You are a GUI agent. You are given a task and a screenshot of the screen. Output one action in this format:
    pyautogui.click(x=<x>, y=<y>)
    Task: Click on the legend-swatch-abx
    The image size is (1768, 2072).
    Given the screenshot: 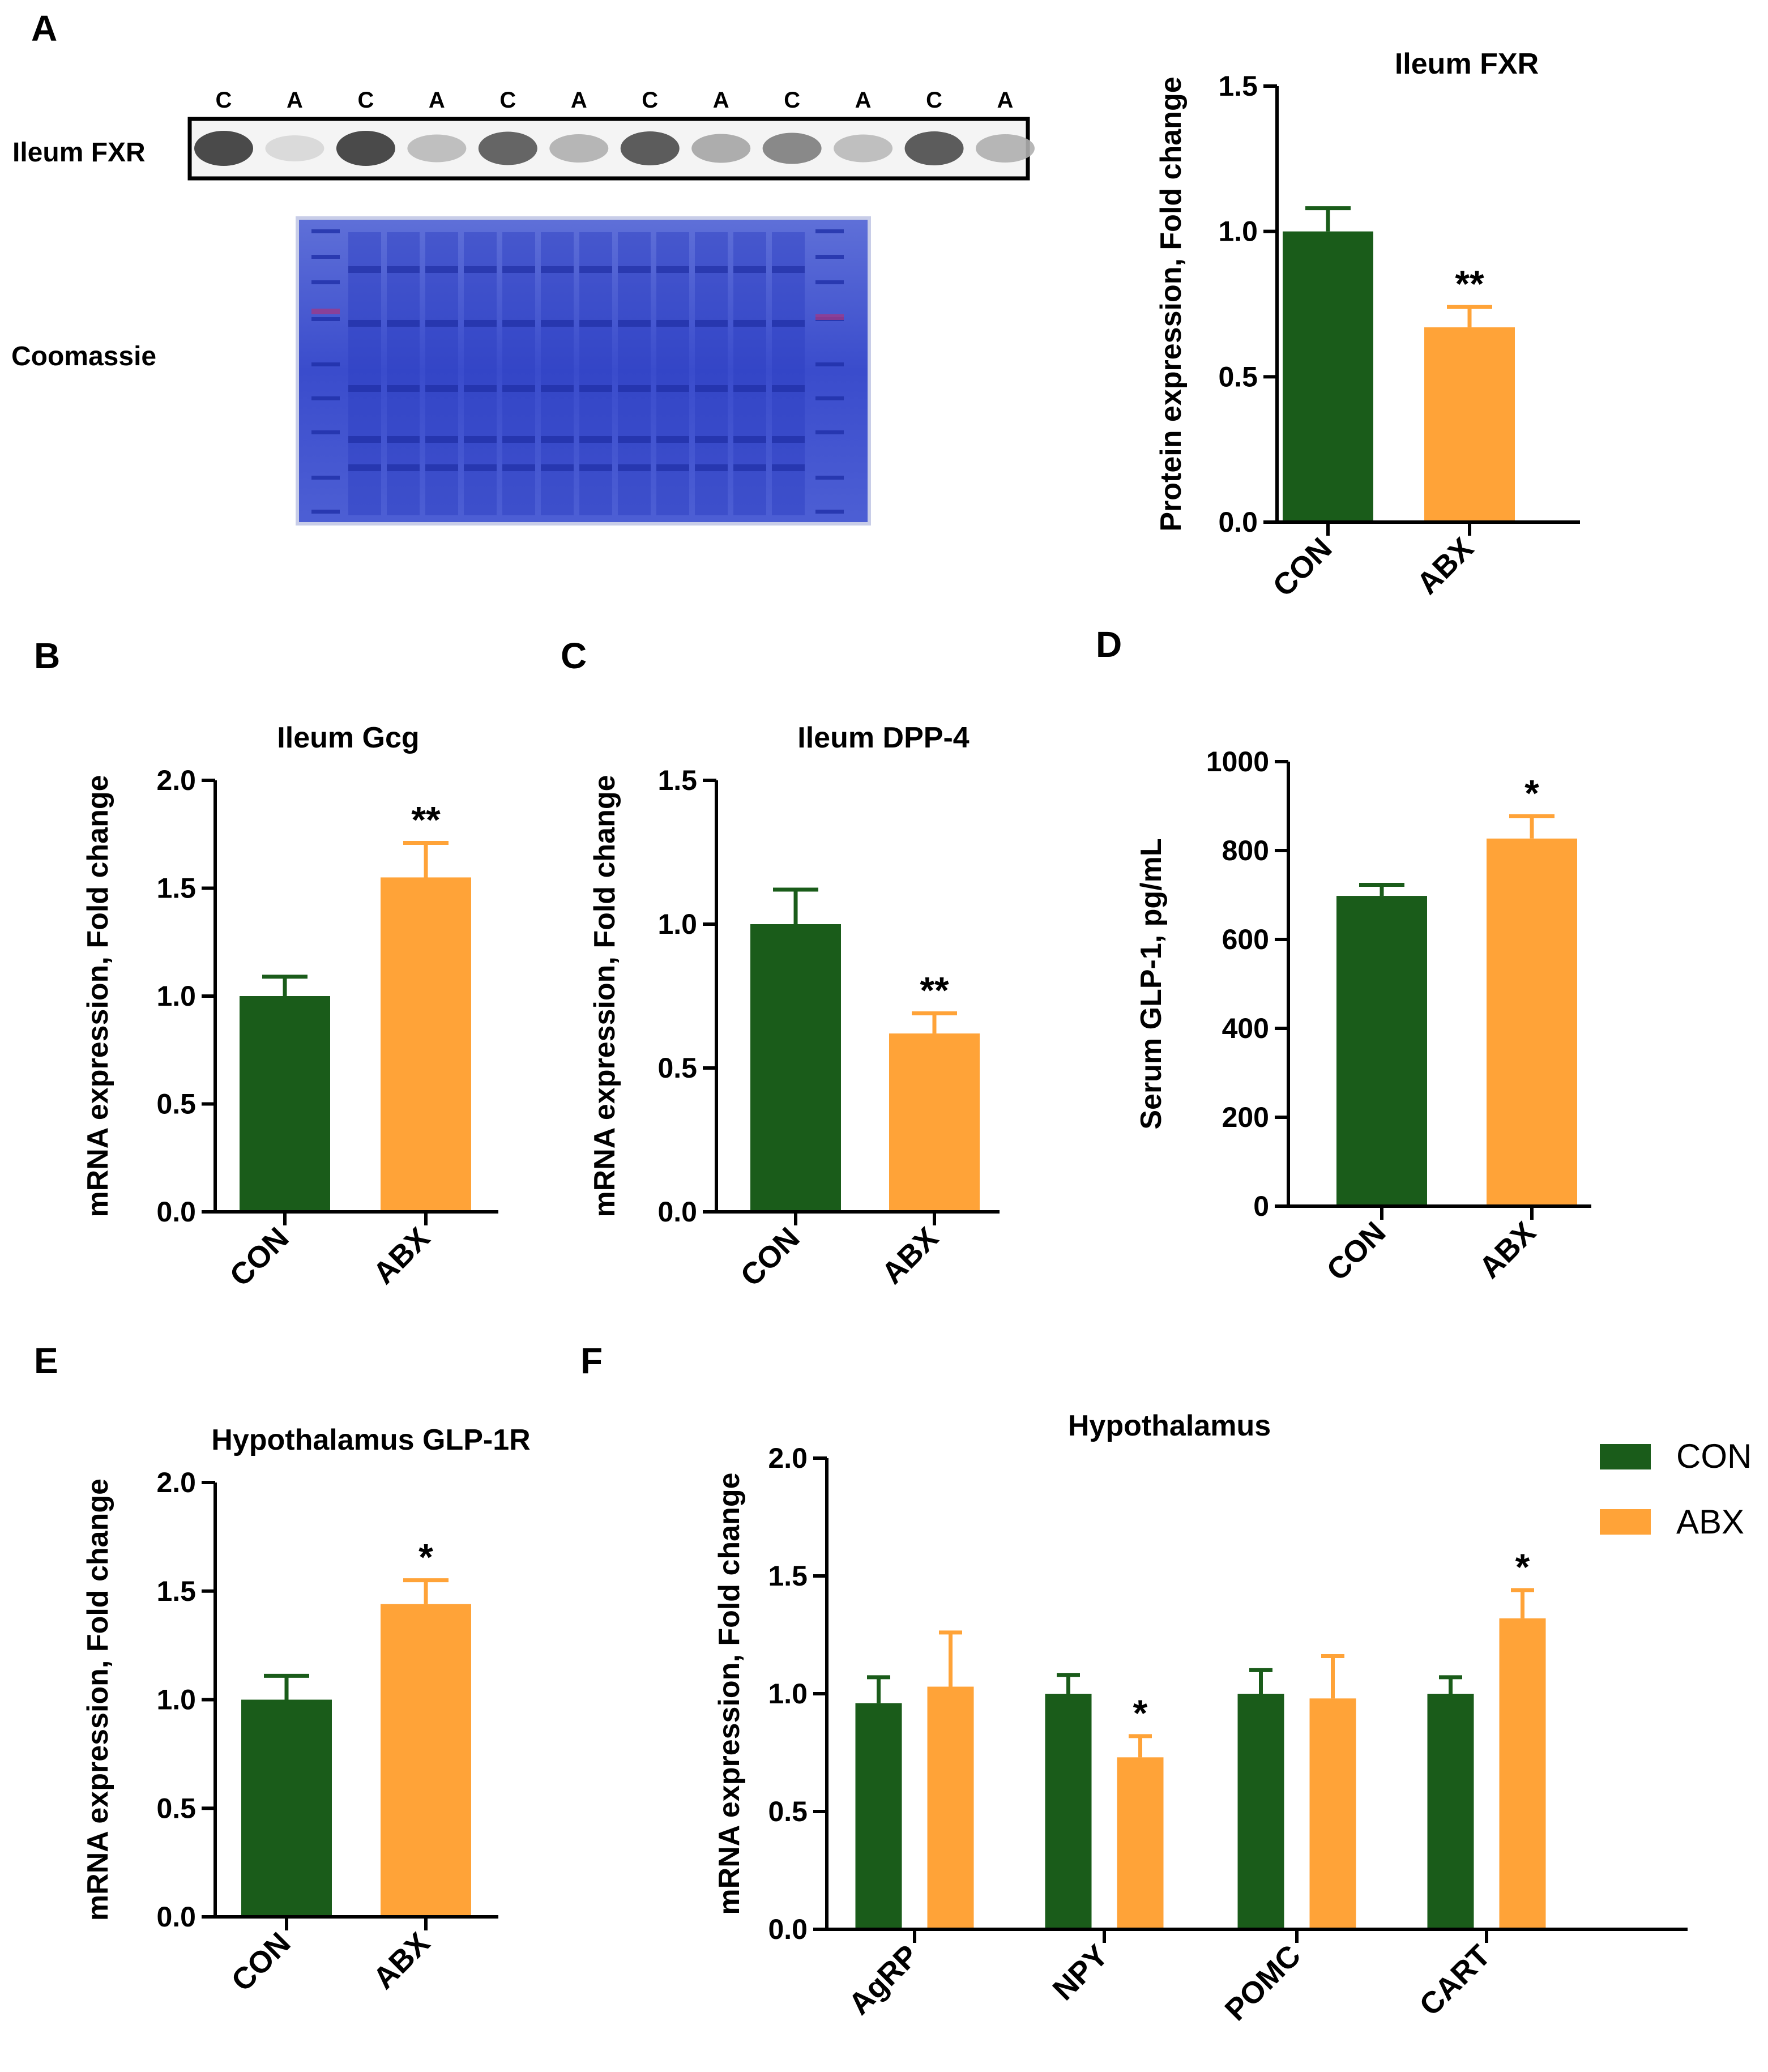 What is the action you would take?
    pyautogui.click(x=1625, y=1522)
    